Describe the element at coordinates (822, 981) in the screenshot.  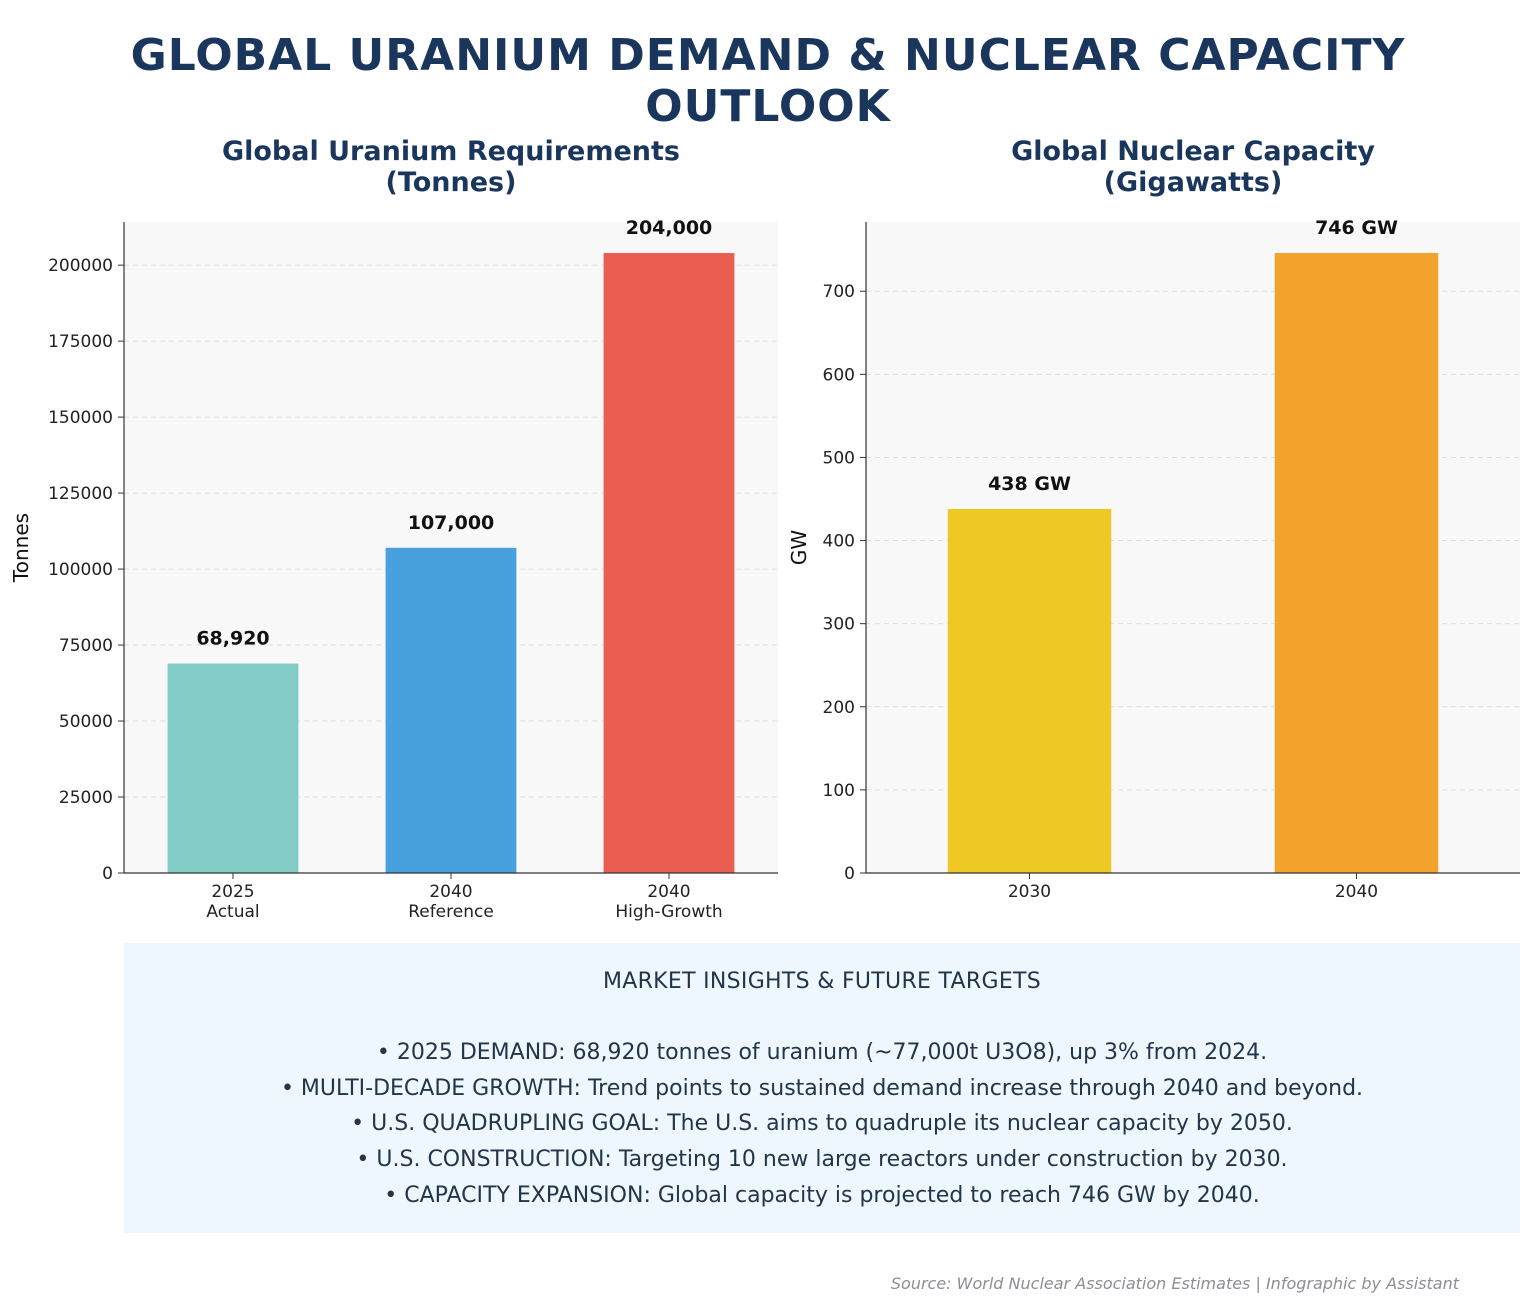
I see `insights-heading: MARKET INSIGHTS & FUTURE TARGETS` at that location.